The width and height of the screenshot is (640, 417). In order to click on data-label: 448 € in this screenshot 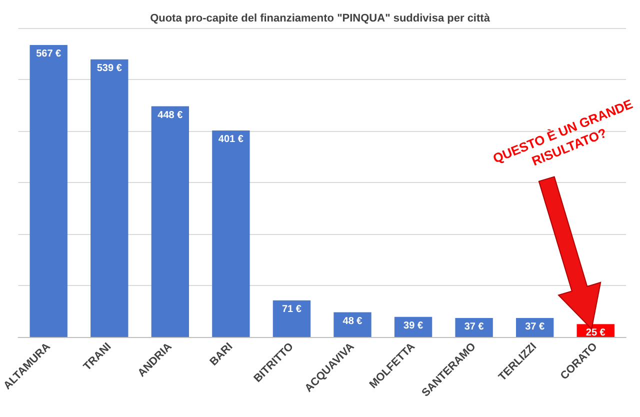, I will do `click(171, 115)`.